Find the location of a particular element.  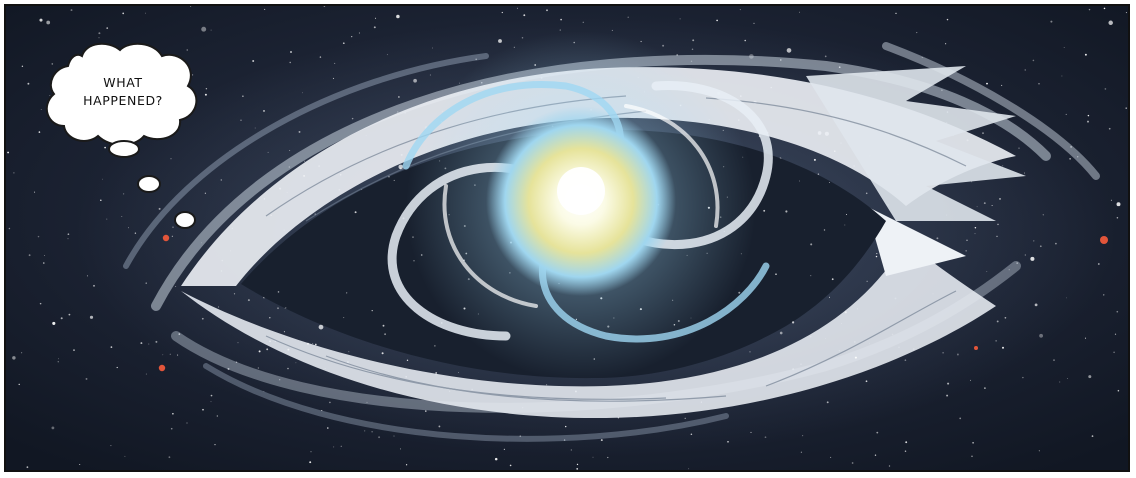

thought-bubble is located at coordinates (121, 135).